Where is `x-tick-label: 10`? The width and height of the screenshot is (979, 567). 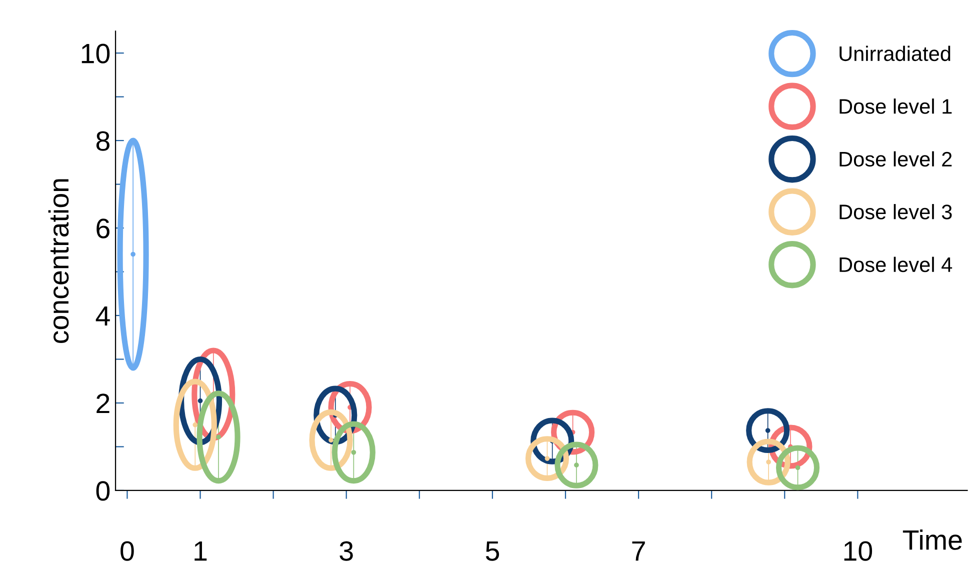
x-tick-label: 10 is located at coordinates (858, 551).